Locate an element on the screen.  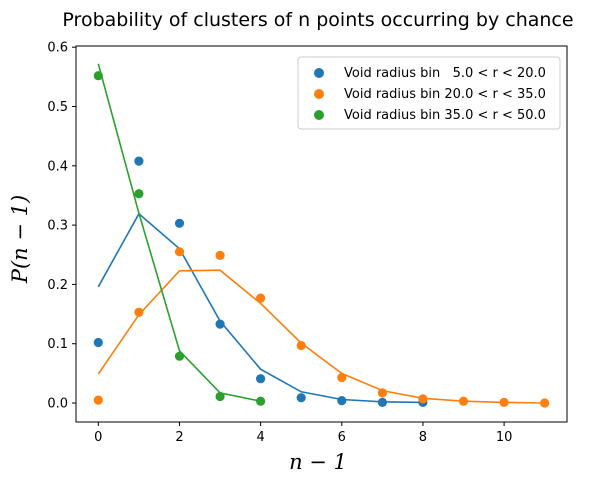
y-tick-label: 0.1 is located at coordinates (57, 344).